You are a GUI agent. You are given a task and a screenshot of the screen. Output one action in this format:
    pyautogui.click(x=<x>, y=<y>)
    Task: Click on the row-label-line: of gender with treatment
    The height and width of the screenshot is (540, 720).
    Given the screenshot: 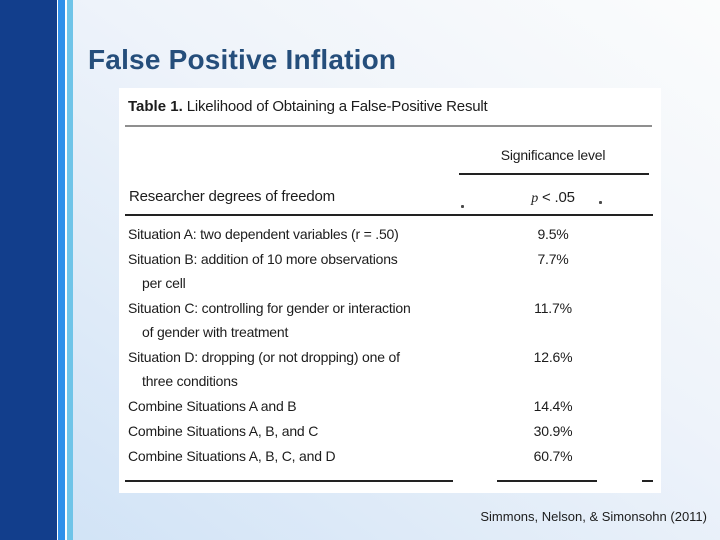 What is the action you would take?
    pyautogui.click(x=215, y=332)
    